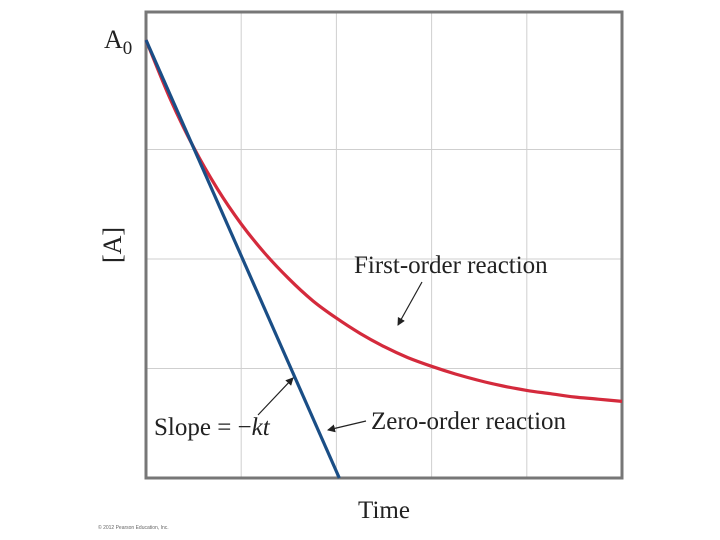 The height and width of the screenshot is (540, 720). I want to click on arrow-first-order, so click(410, 303).